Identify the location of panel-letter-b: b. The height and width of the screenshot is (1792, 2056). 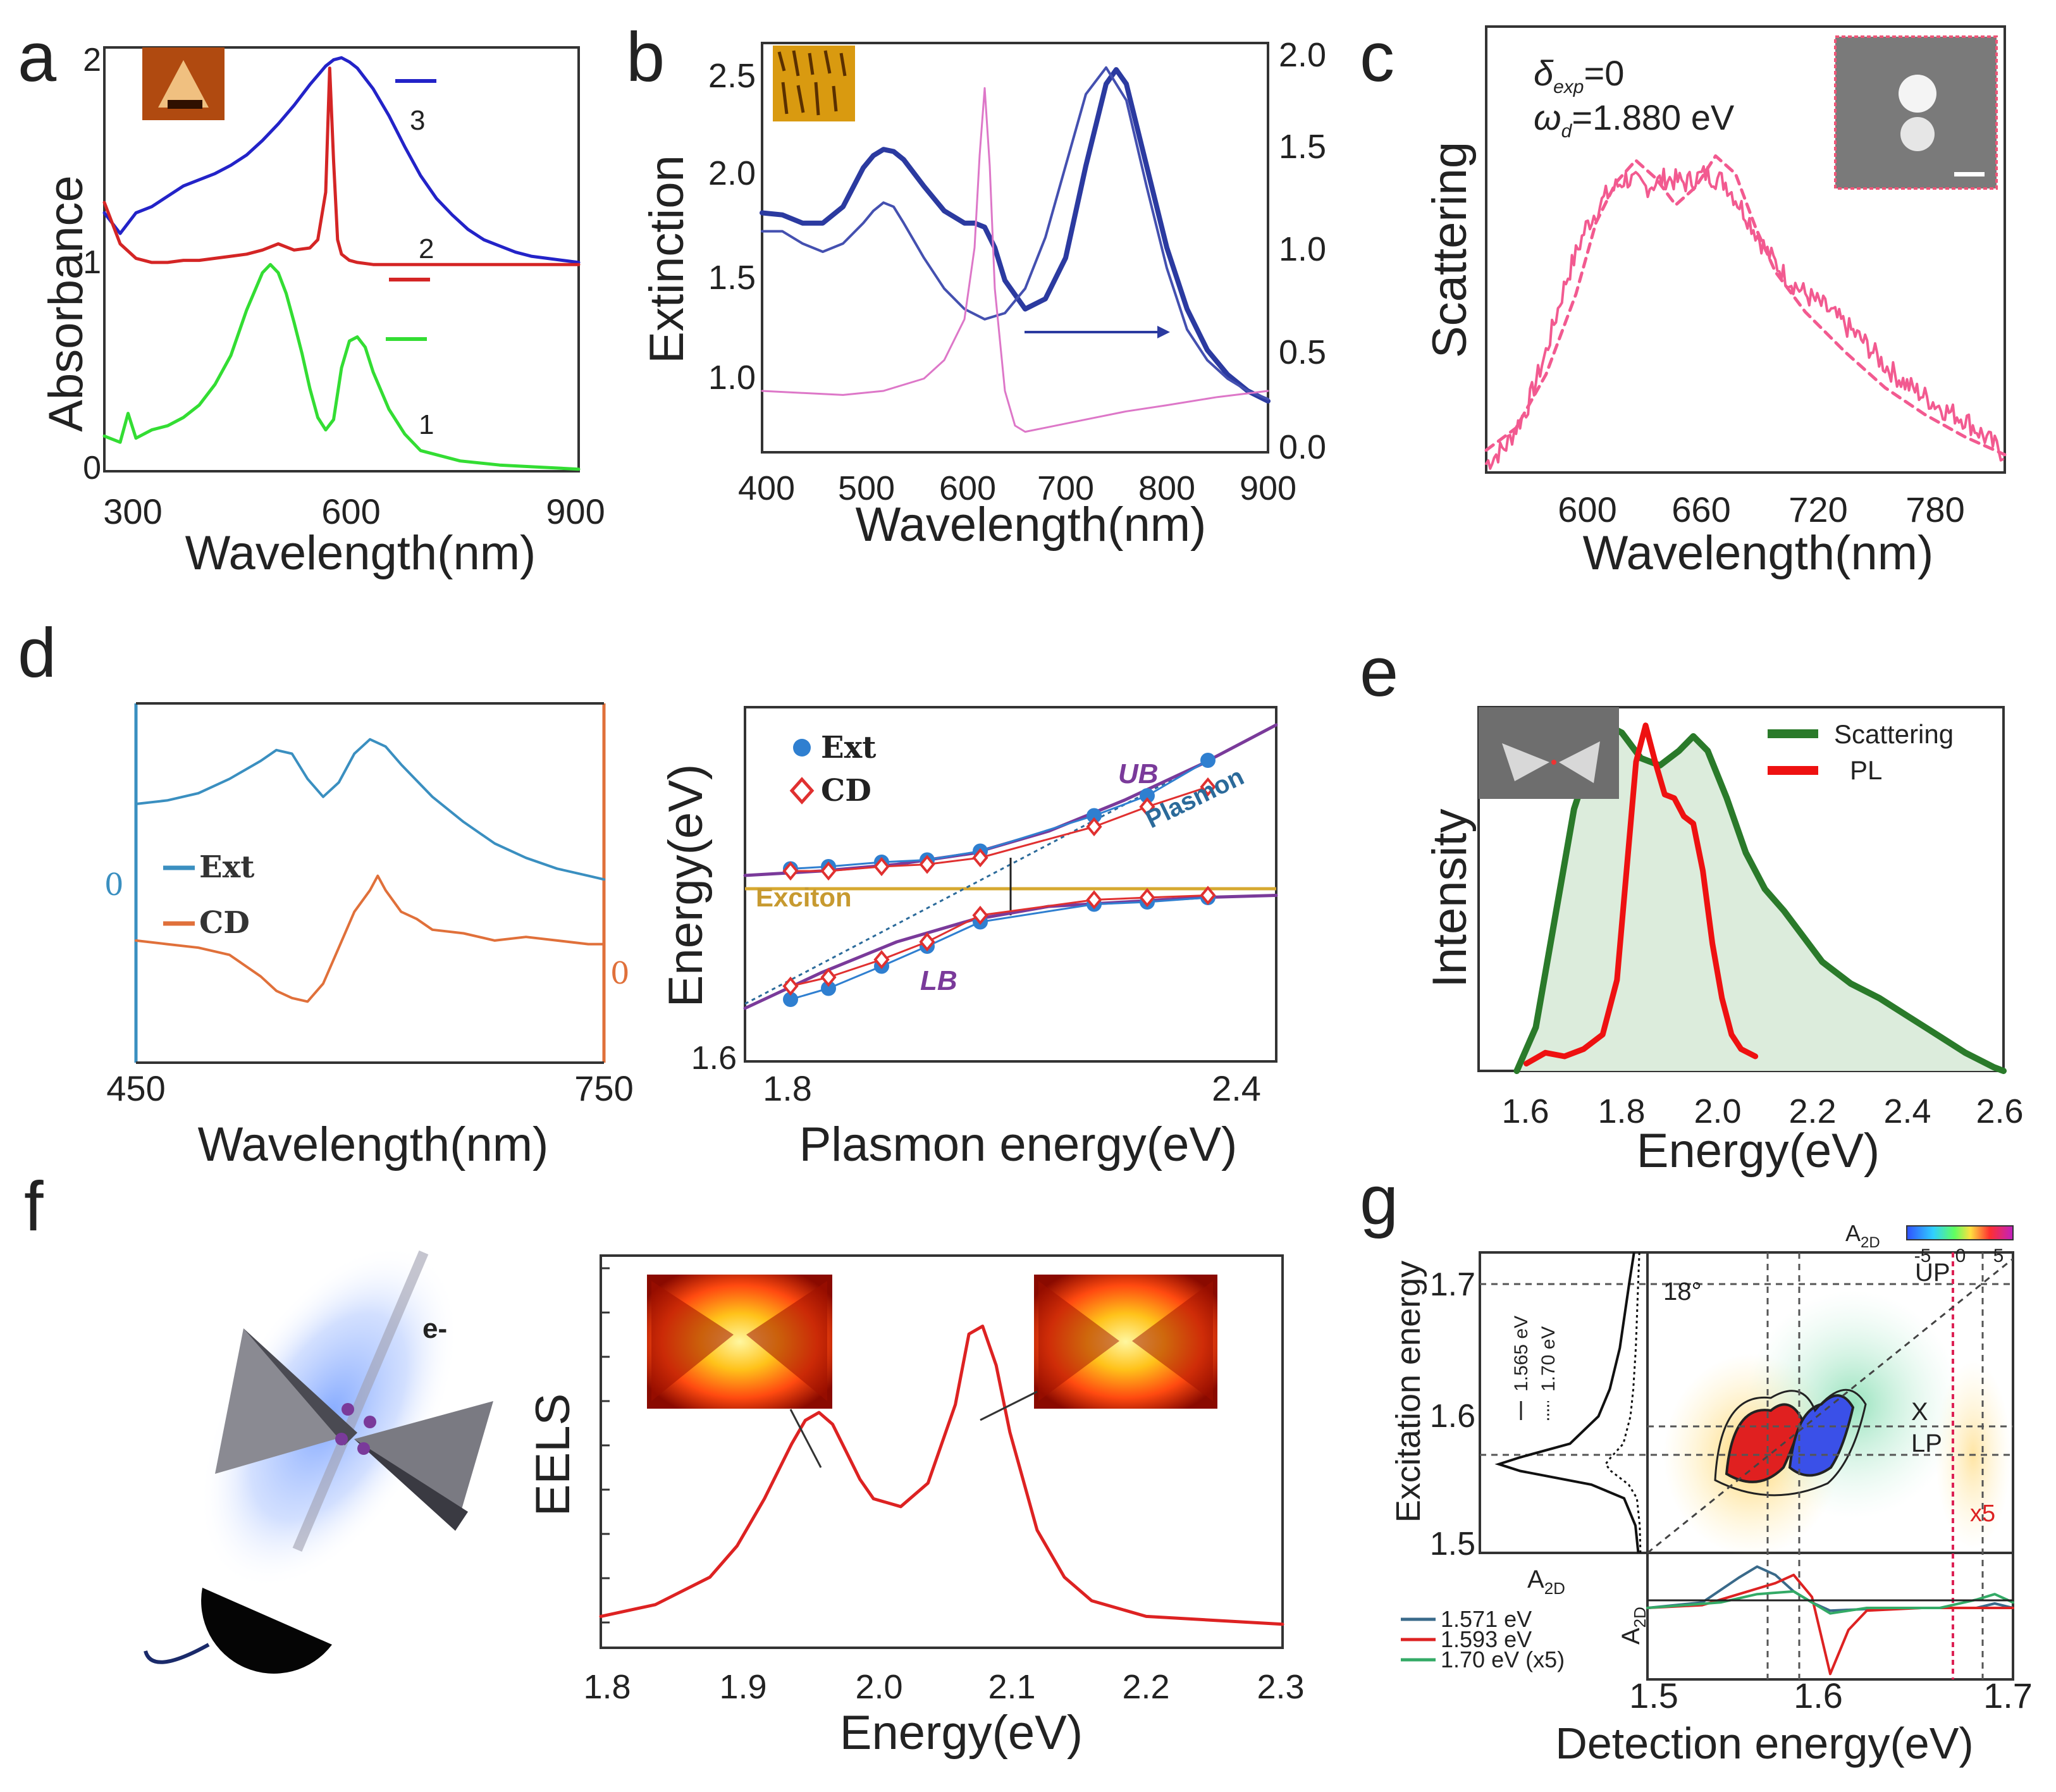
(645, 57).